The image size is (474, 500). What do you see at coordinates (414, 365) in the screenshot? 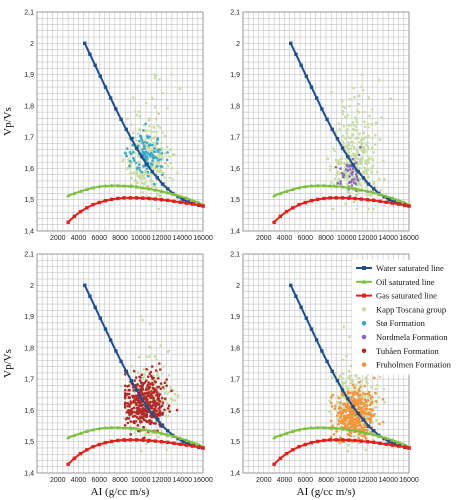
I see `legend-label: Fruholmen Formation` at bounding box center [414, 365].